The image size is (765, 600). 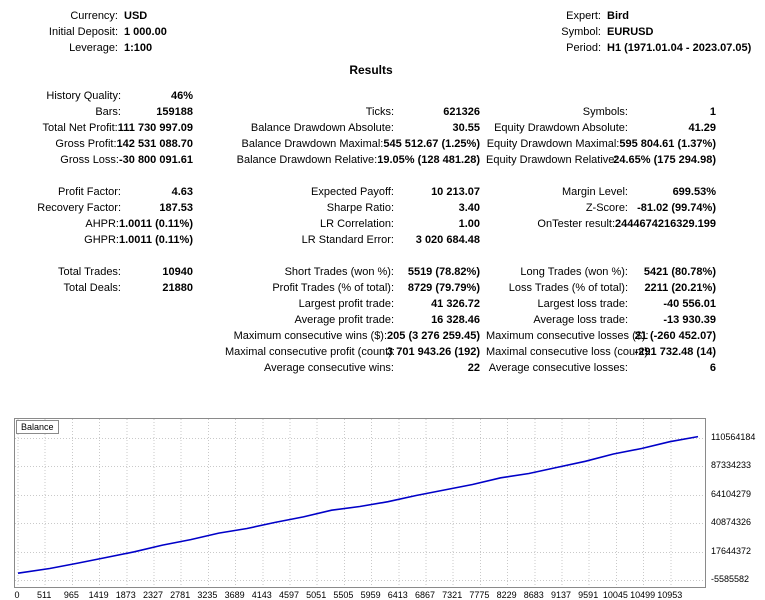 I want to click on stat-label: Balance Drawdown Relative:, so click(x=307, y=160).